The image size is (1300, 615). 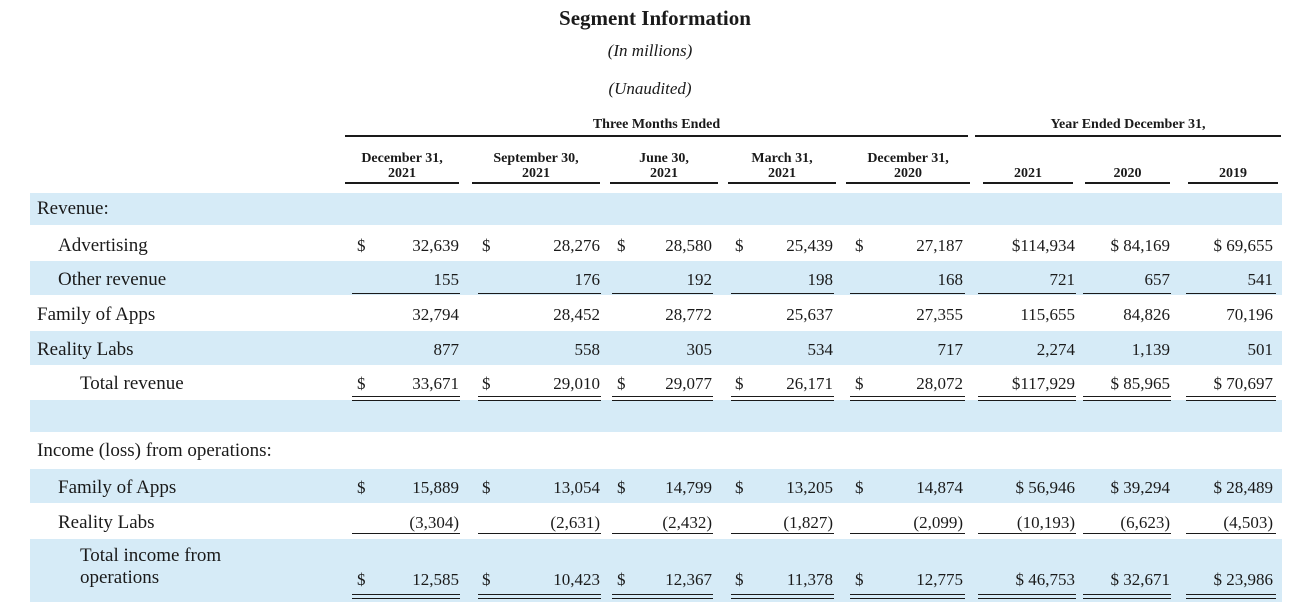 What do you see at coordinates (1045, 487) in the screenshot?
I see `cell-value: $ 56,946` at bounding box center [1045, 487].